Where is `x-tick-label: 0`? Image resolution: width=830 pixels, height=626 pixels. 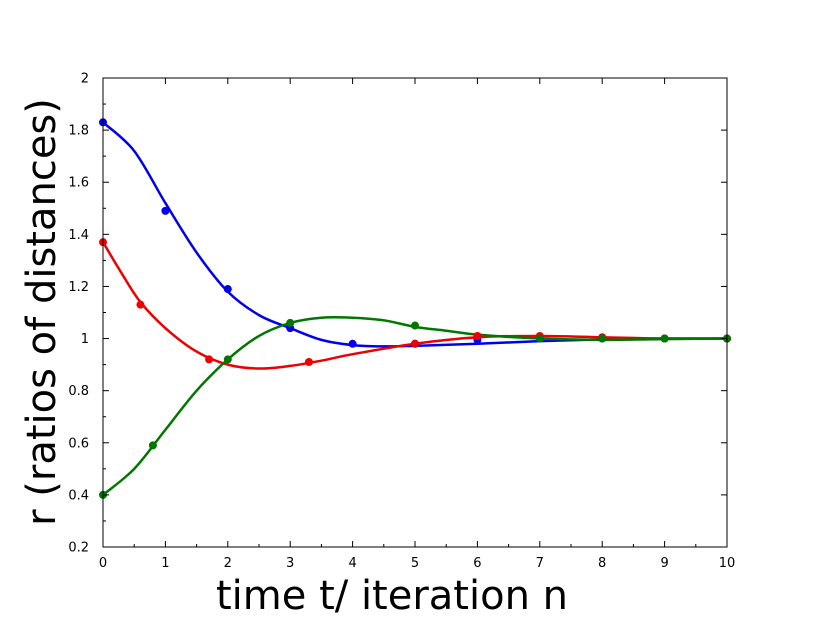 x-tick-label: 0 is located at coordinates (103, 563).